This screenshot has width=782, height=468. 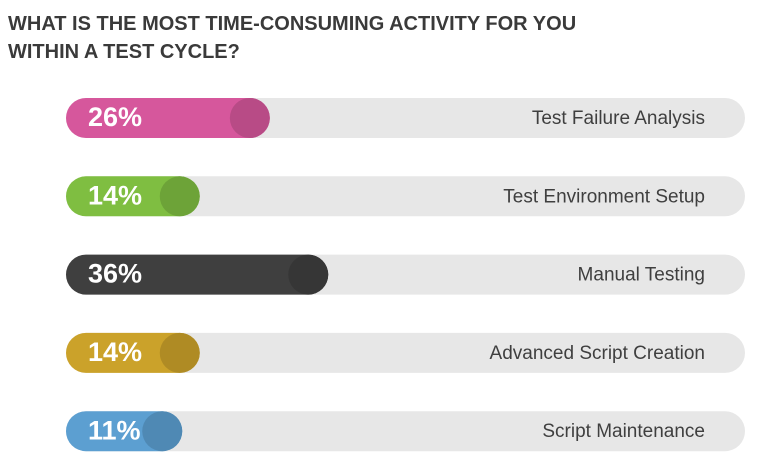 I want to click on value-label: 11%, so click(x=114, y=430).